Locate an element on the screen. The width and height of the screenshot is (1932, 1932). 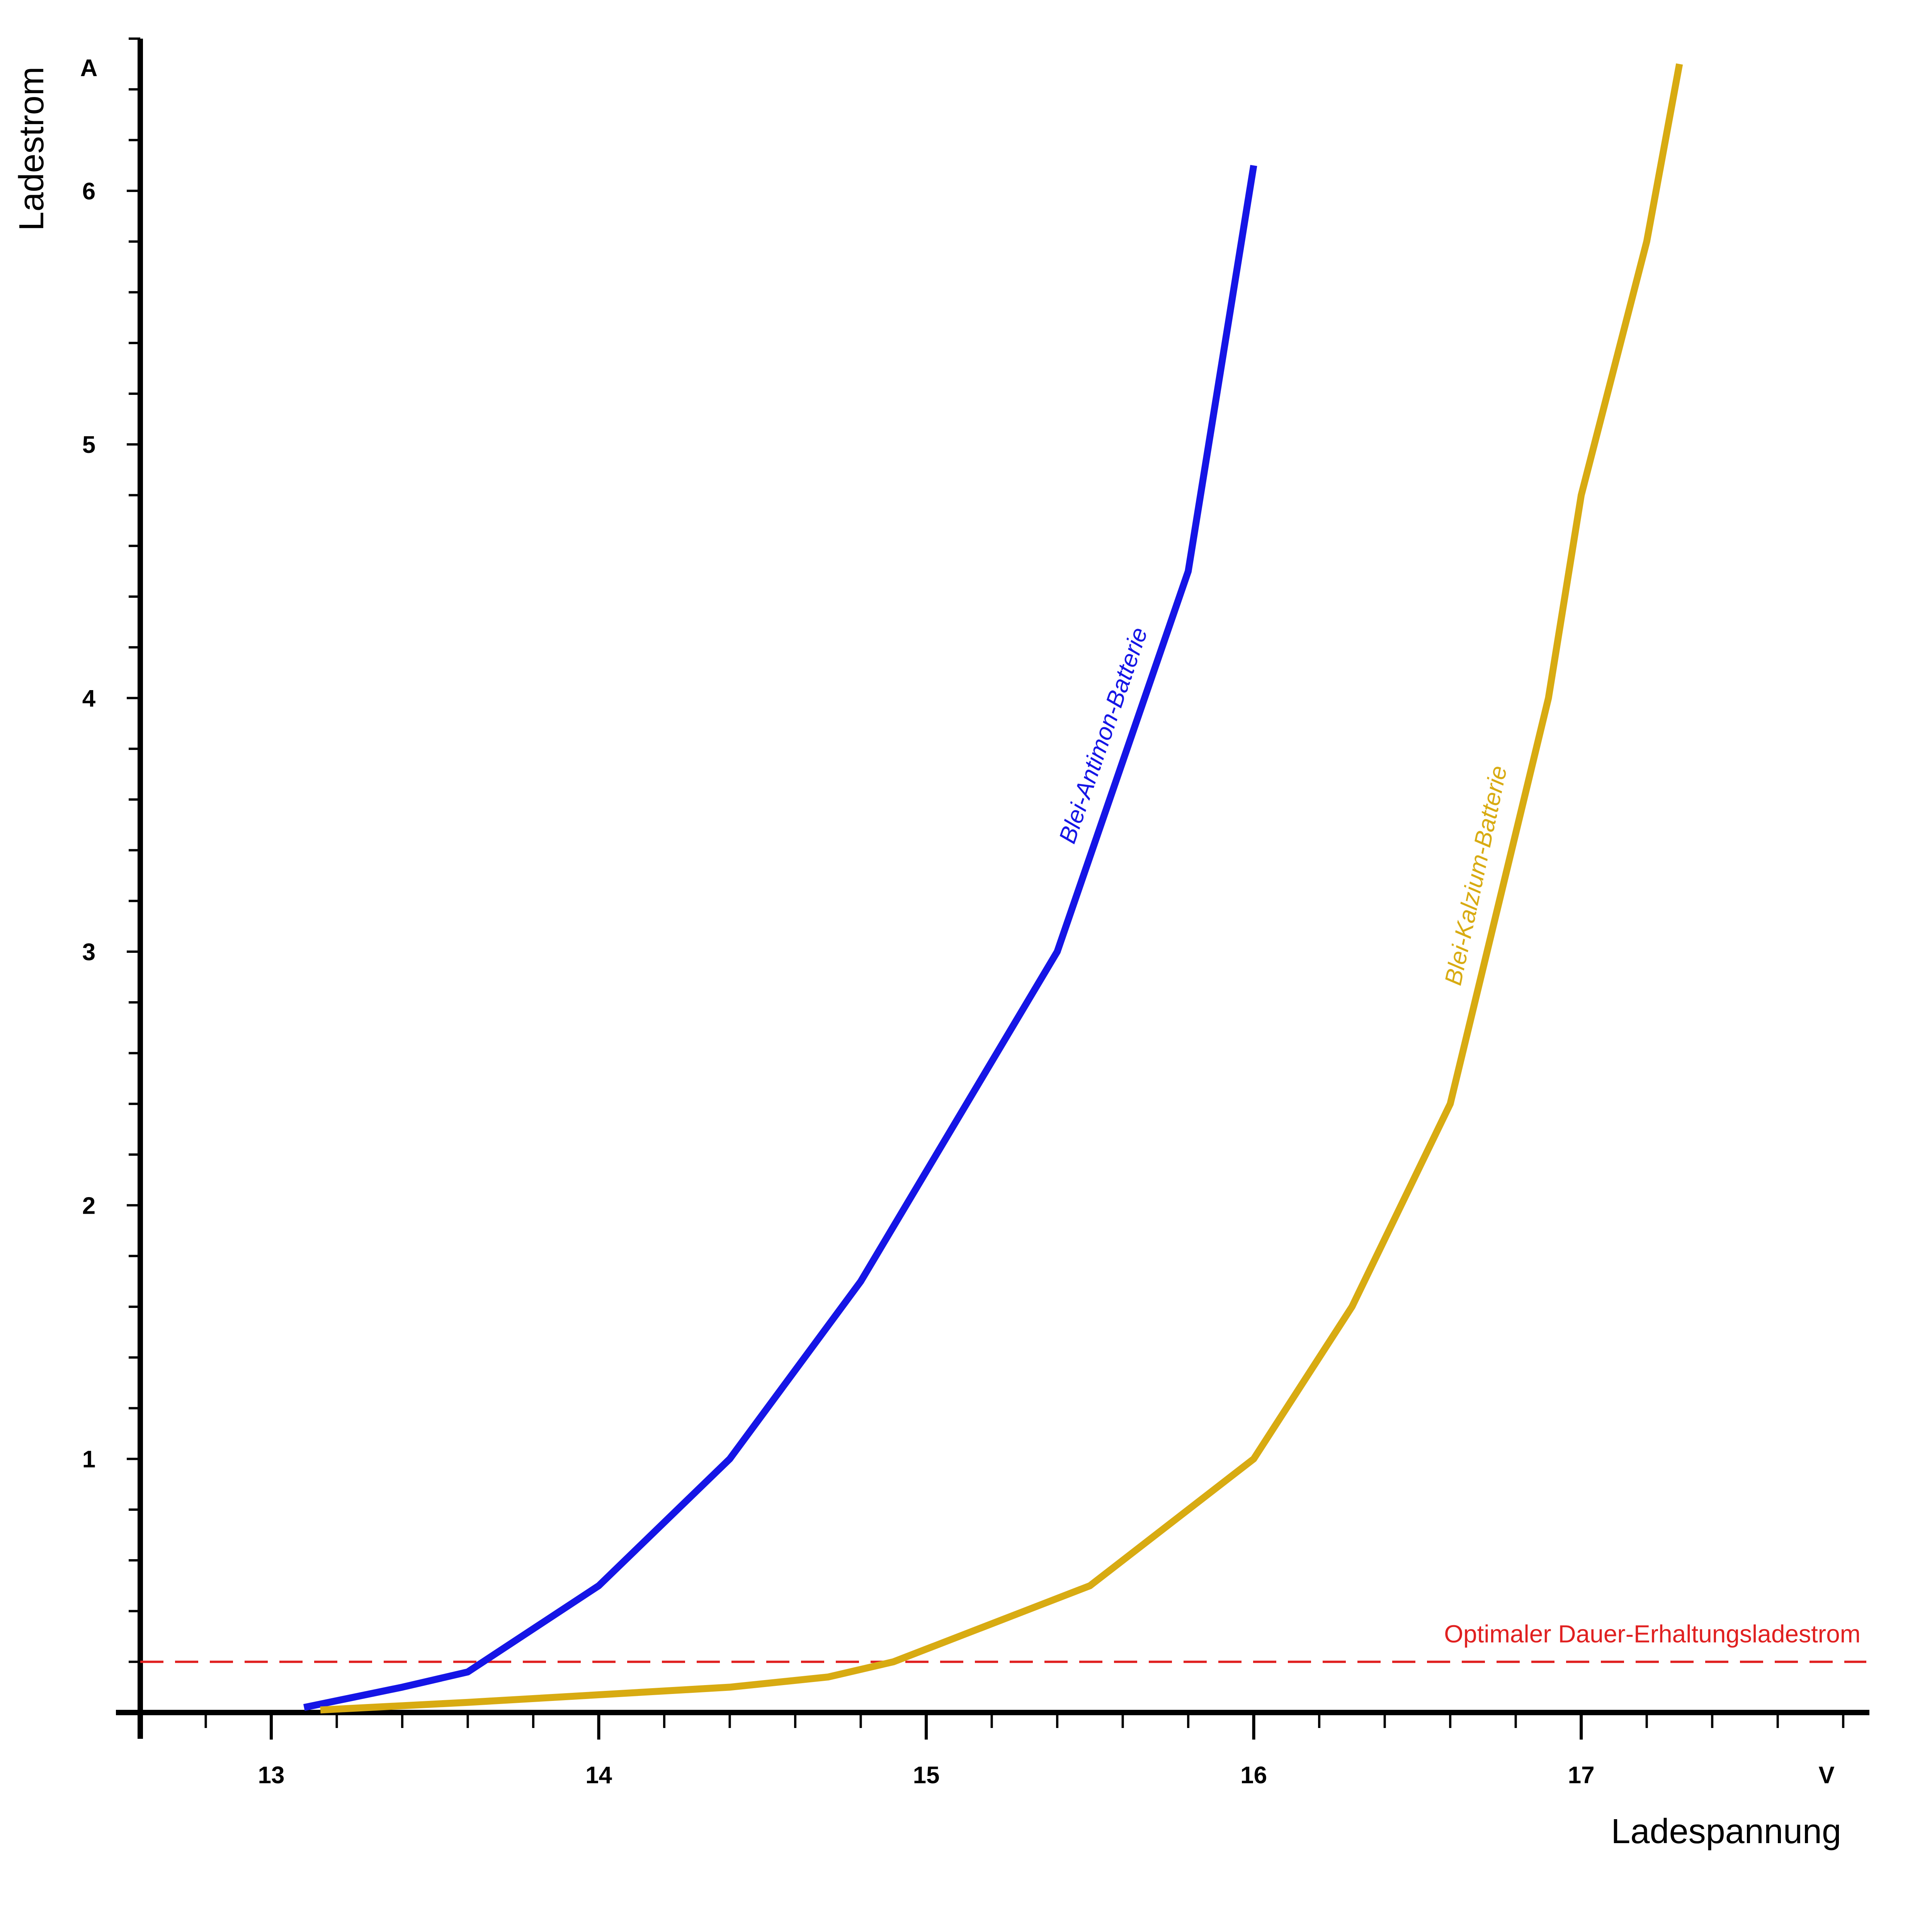
x-axis-title: Ladespannung is located at coordinates (1726, 1831).